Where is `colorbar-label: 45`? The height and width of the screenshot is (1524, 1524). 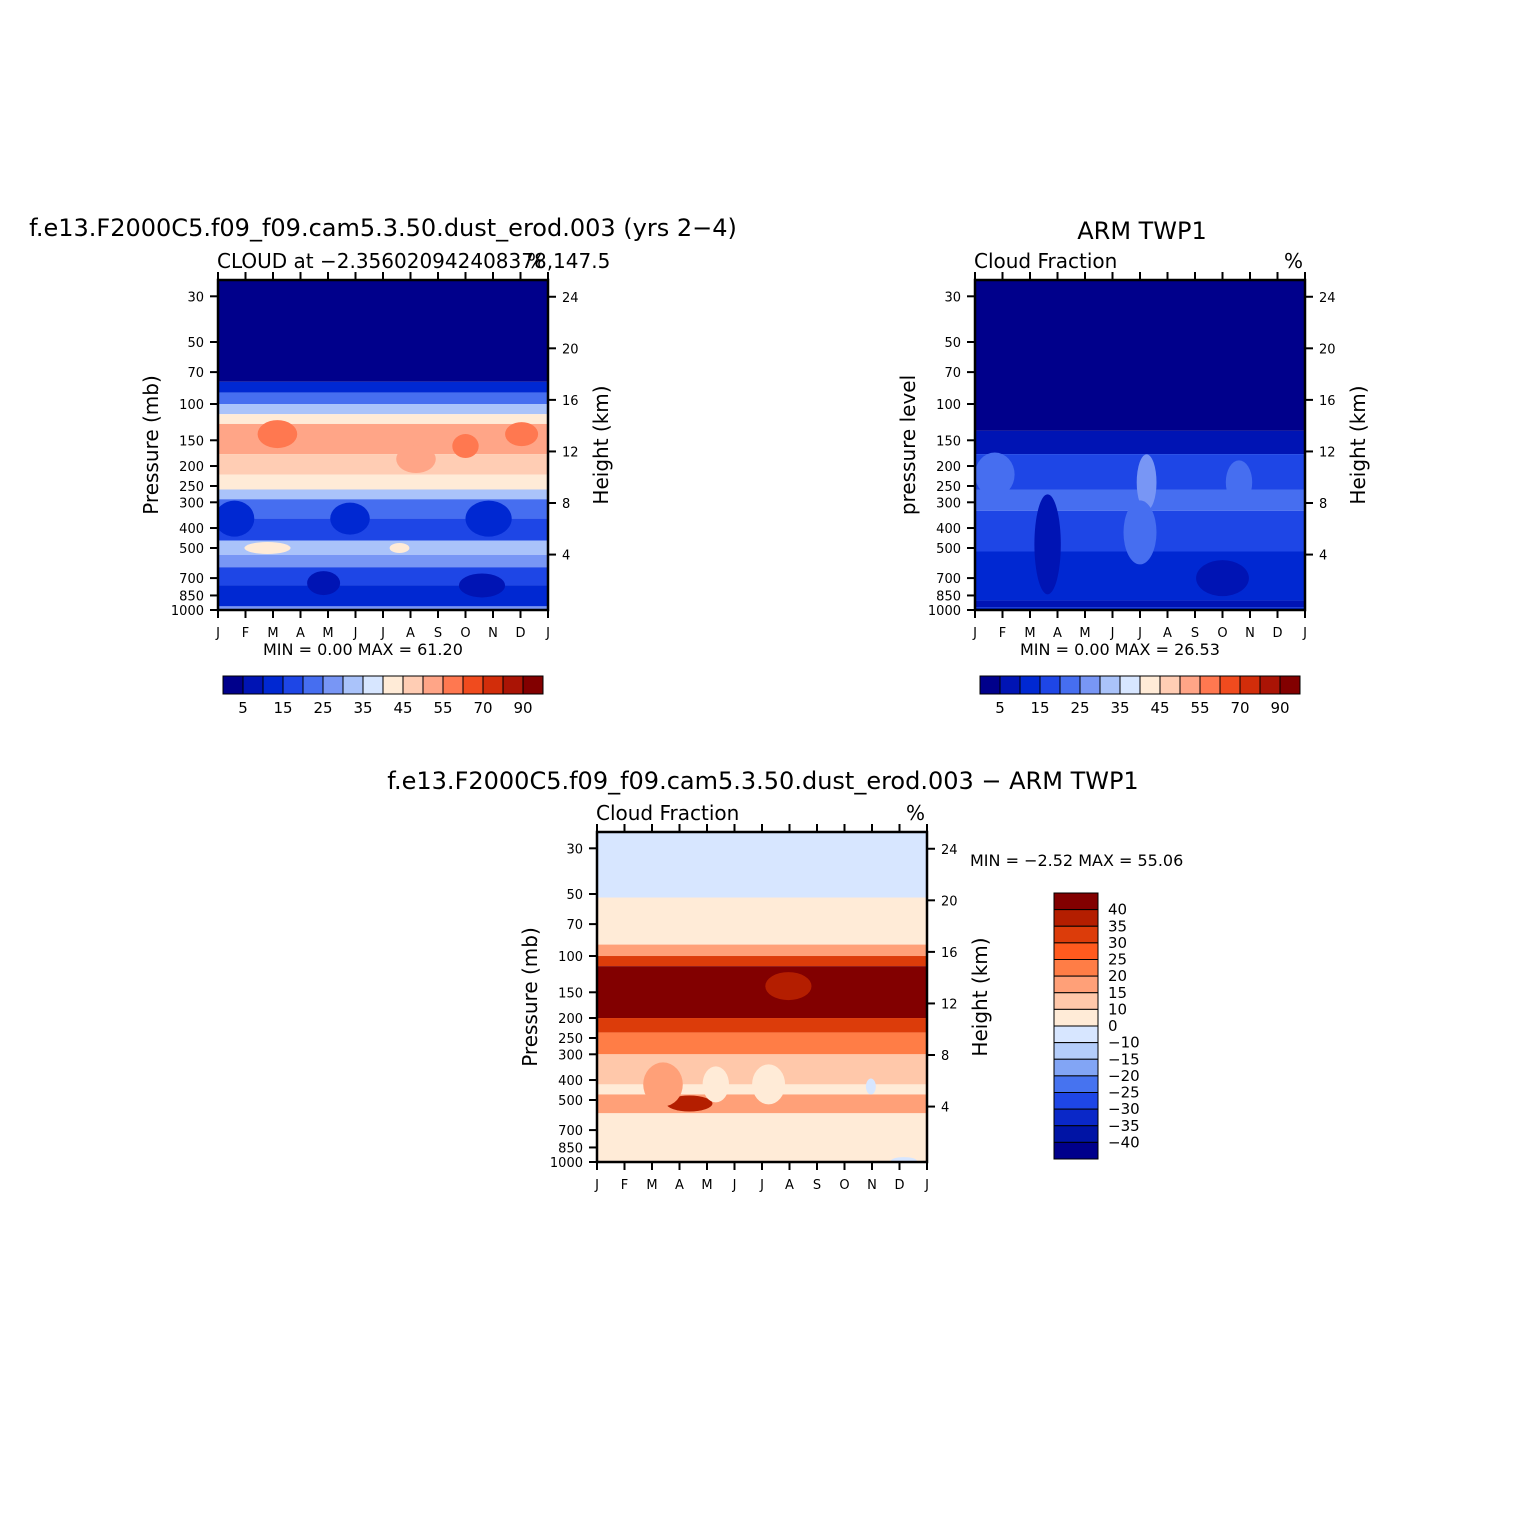 colorbar-label: 45 is located at coordinates (402, 708).